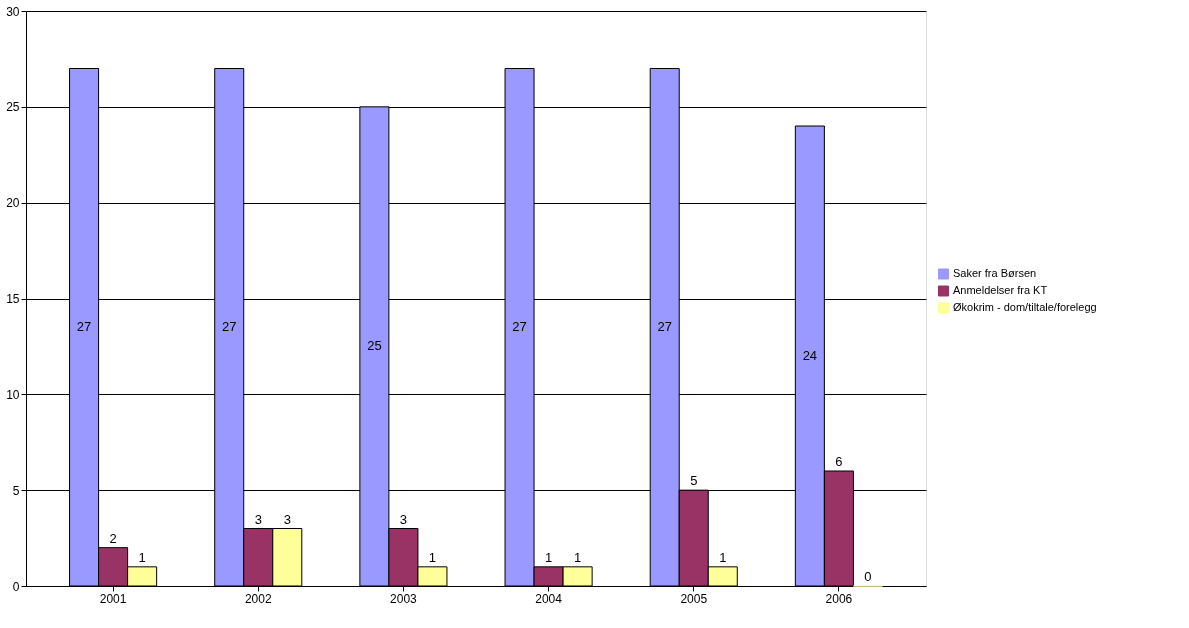 The height and width of the screenshot is (628, 1189). What do you see at coordinates (113, 598) in the screenshot?
I see `x-tick-label: 2001` at bounding box center [113, 598].